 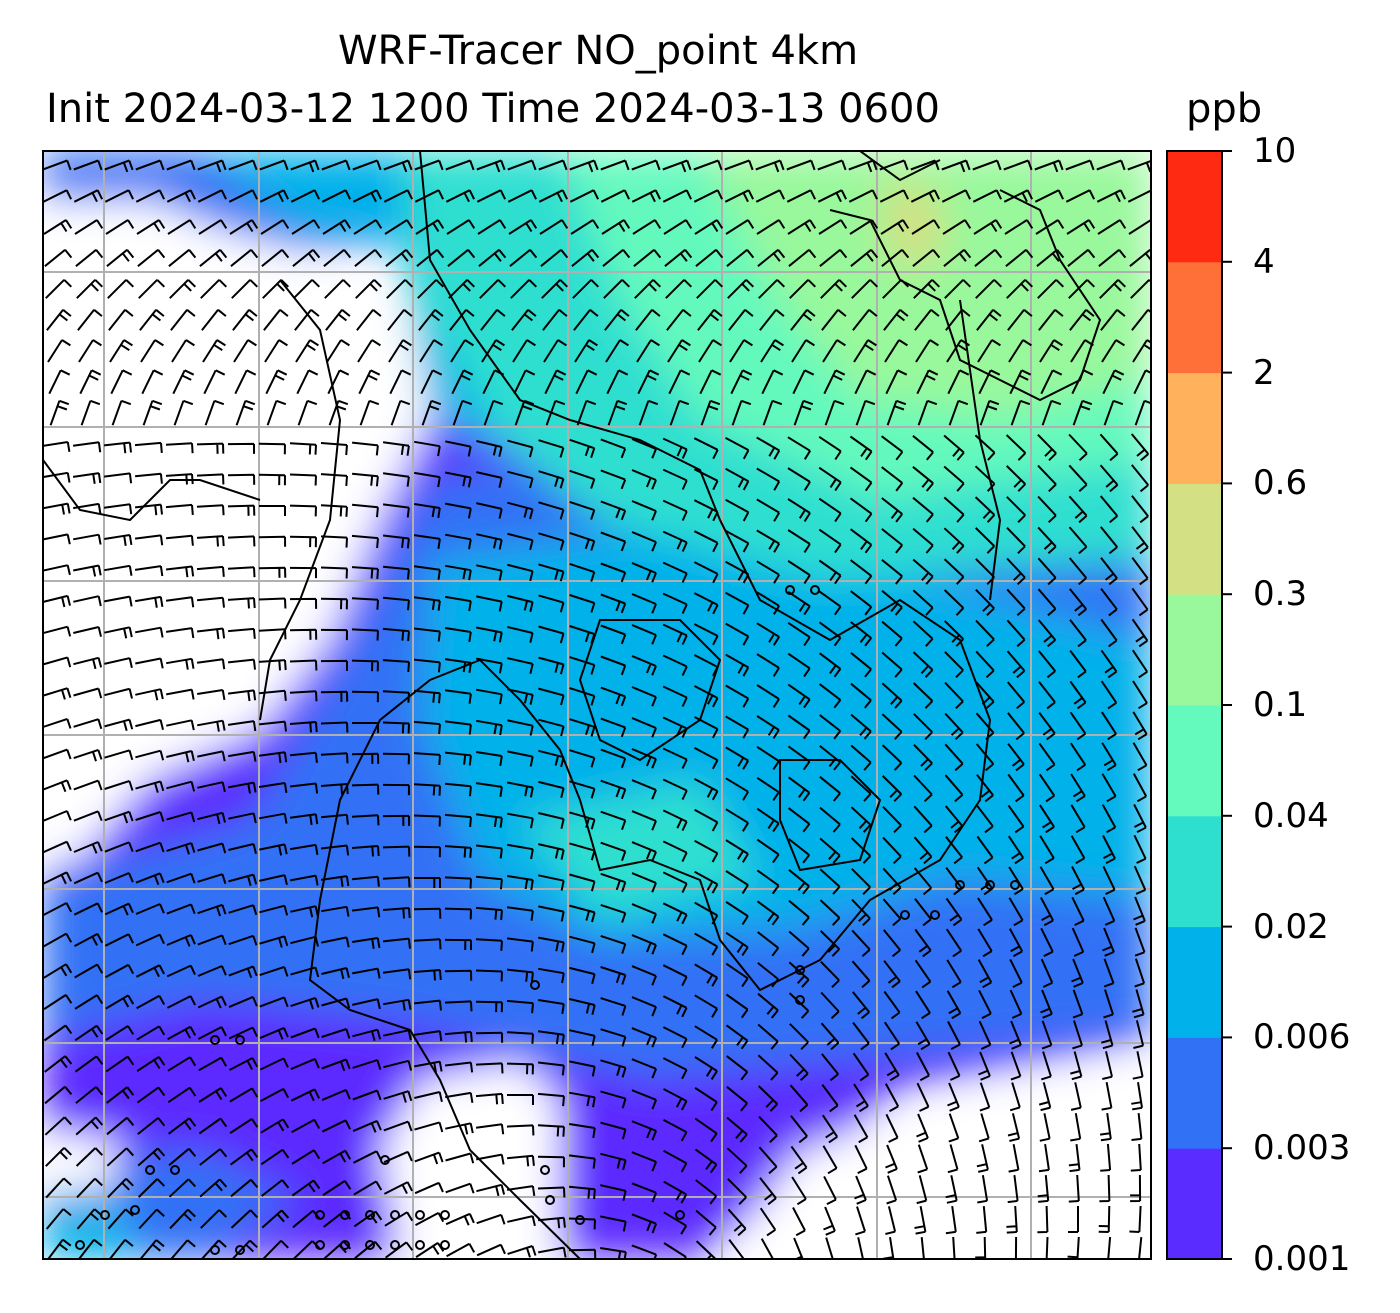 I want to click on colorbar-tick-label: 0.6, so click(x=1280, y=483).